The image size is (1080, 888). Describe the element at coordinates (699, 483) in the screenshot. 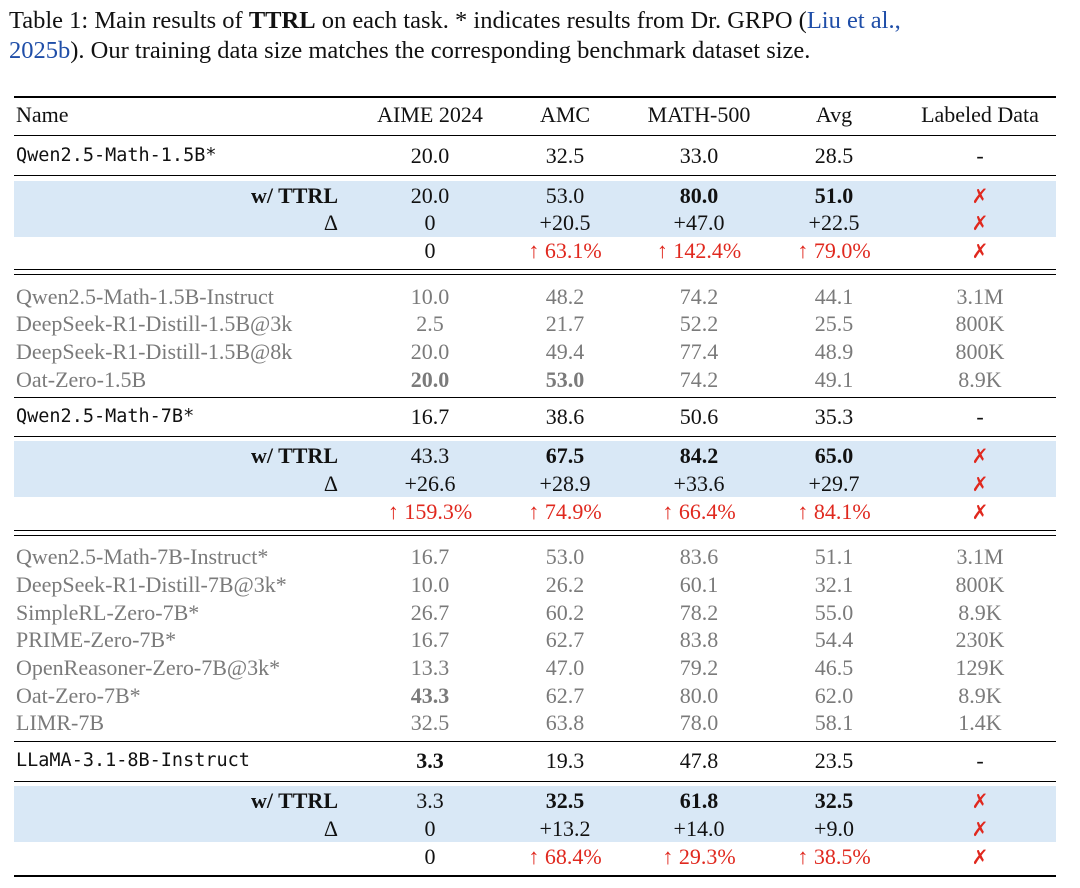

I see `cell-math500: +33.6` at that location.